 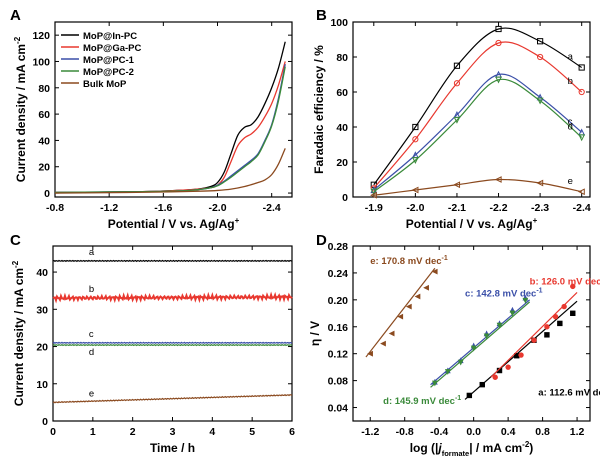 I want to click on x-tick-label: 6, so click(x=292, y=432).